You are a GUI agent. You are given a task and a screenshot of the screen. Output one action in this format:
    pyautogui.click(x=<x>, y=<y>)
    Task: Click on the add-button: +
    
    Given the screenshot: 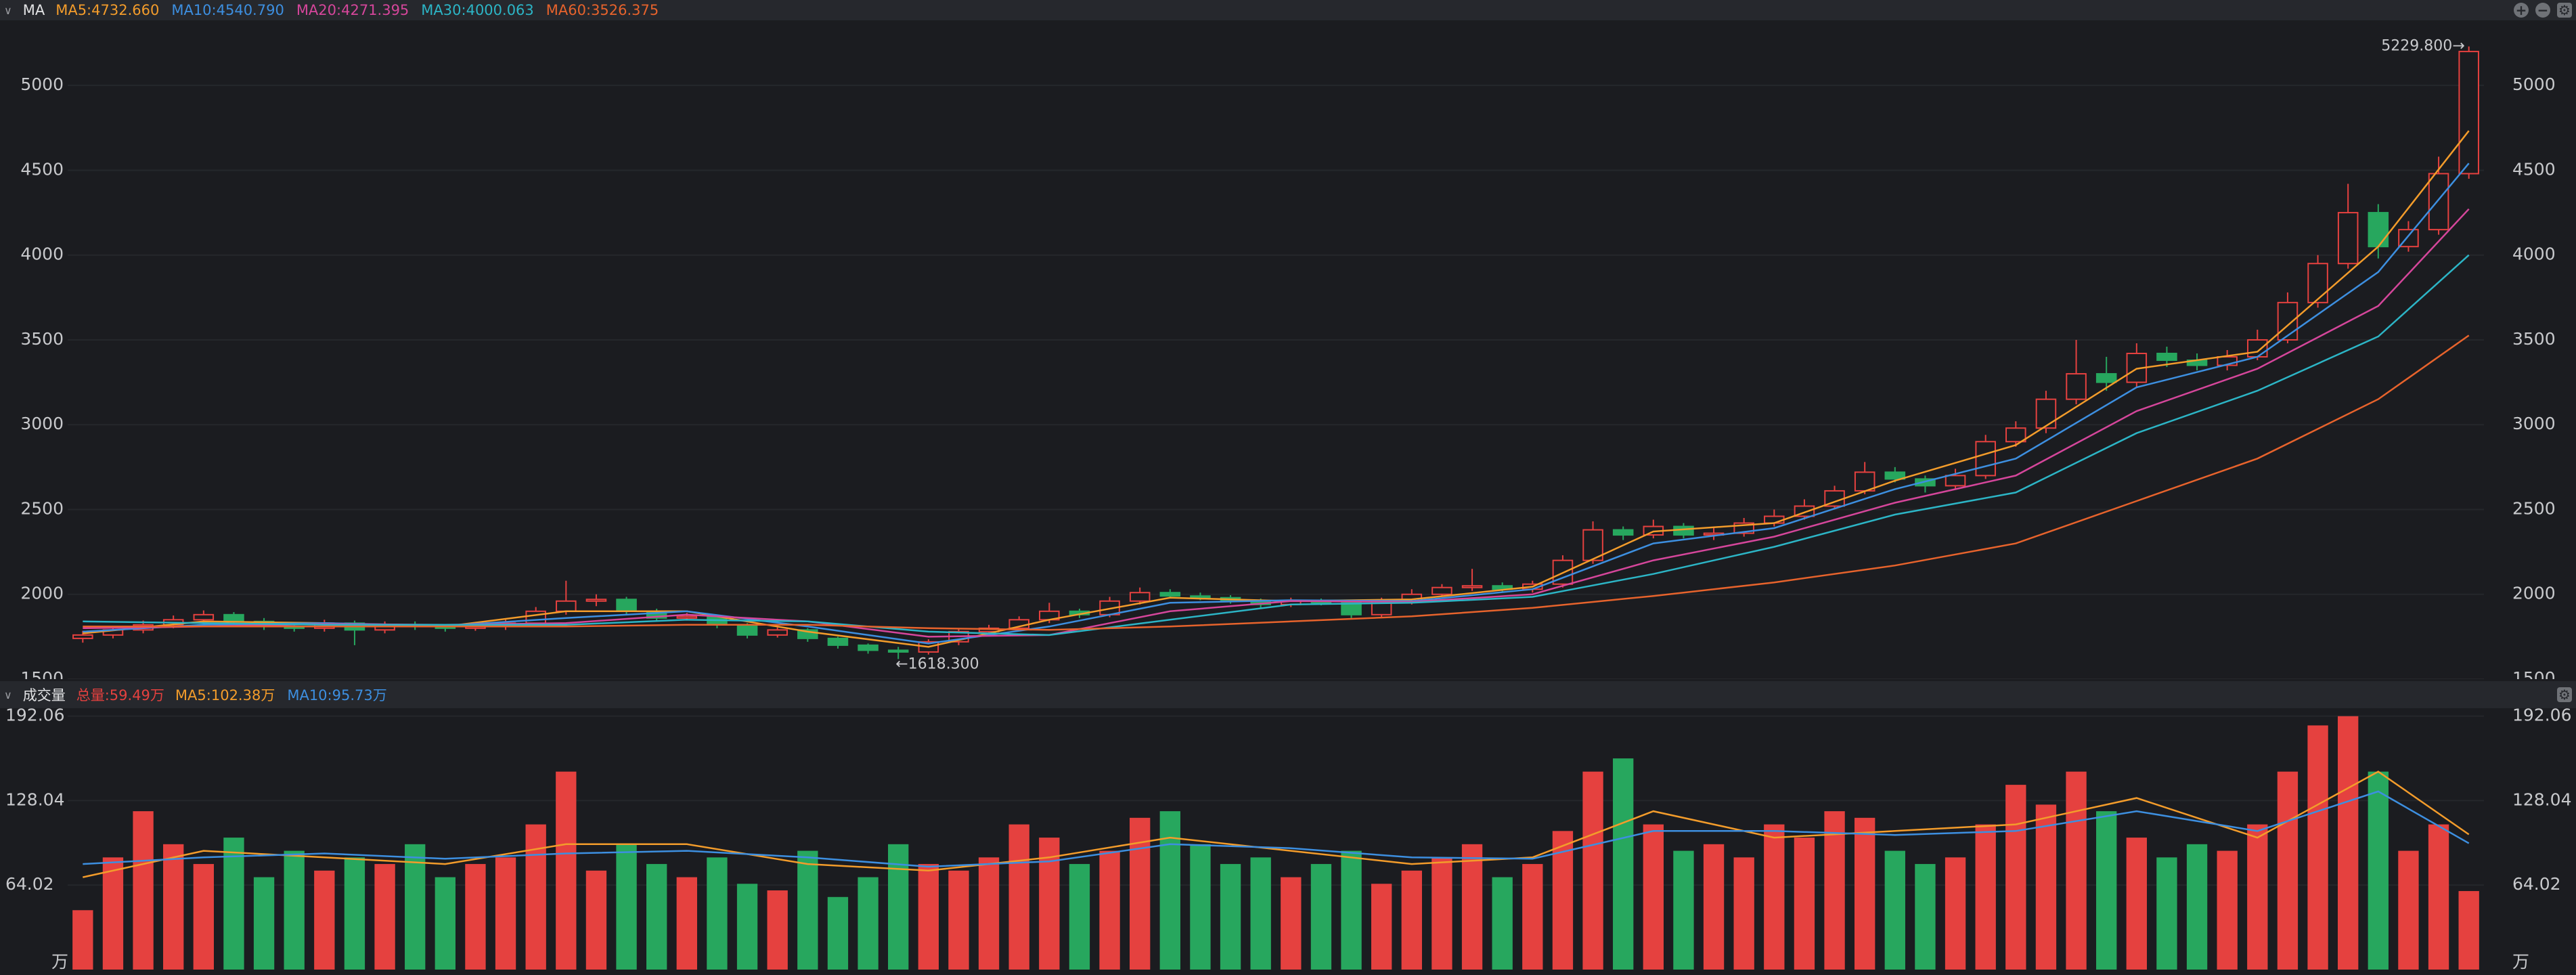 What is the action you would take?
    pyautogui.click(x=2521, y=11)
    